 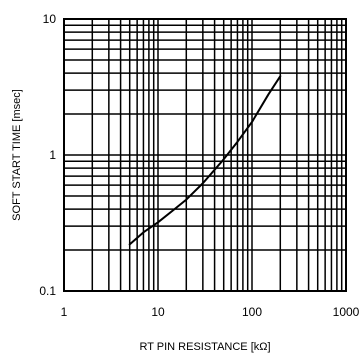 What do you see at coordinates (252, 312) in the screenshot?
I see `x-tick-label: 100` at bounding box center [252, 312].